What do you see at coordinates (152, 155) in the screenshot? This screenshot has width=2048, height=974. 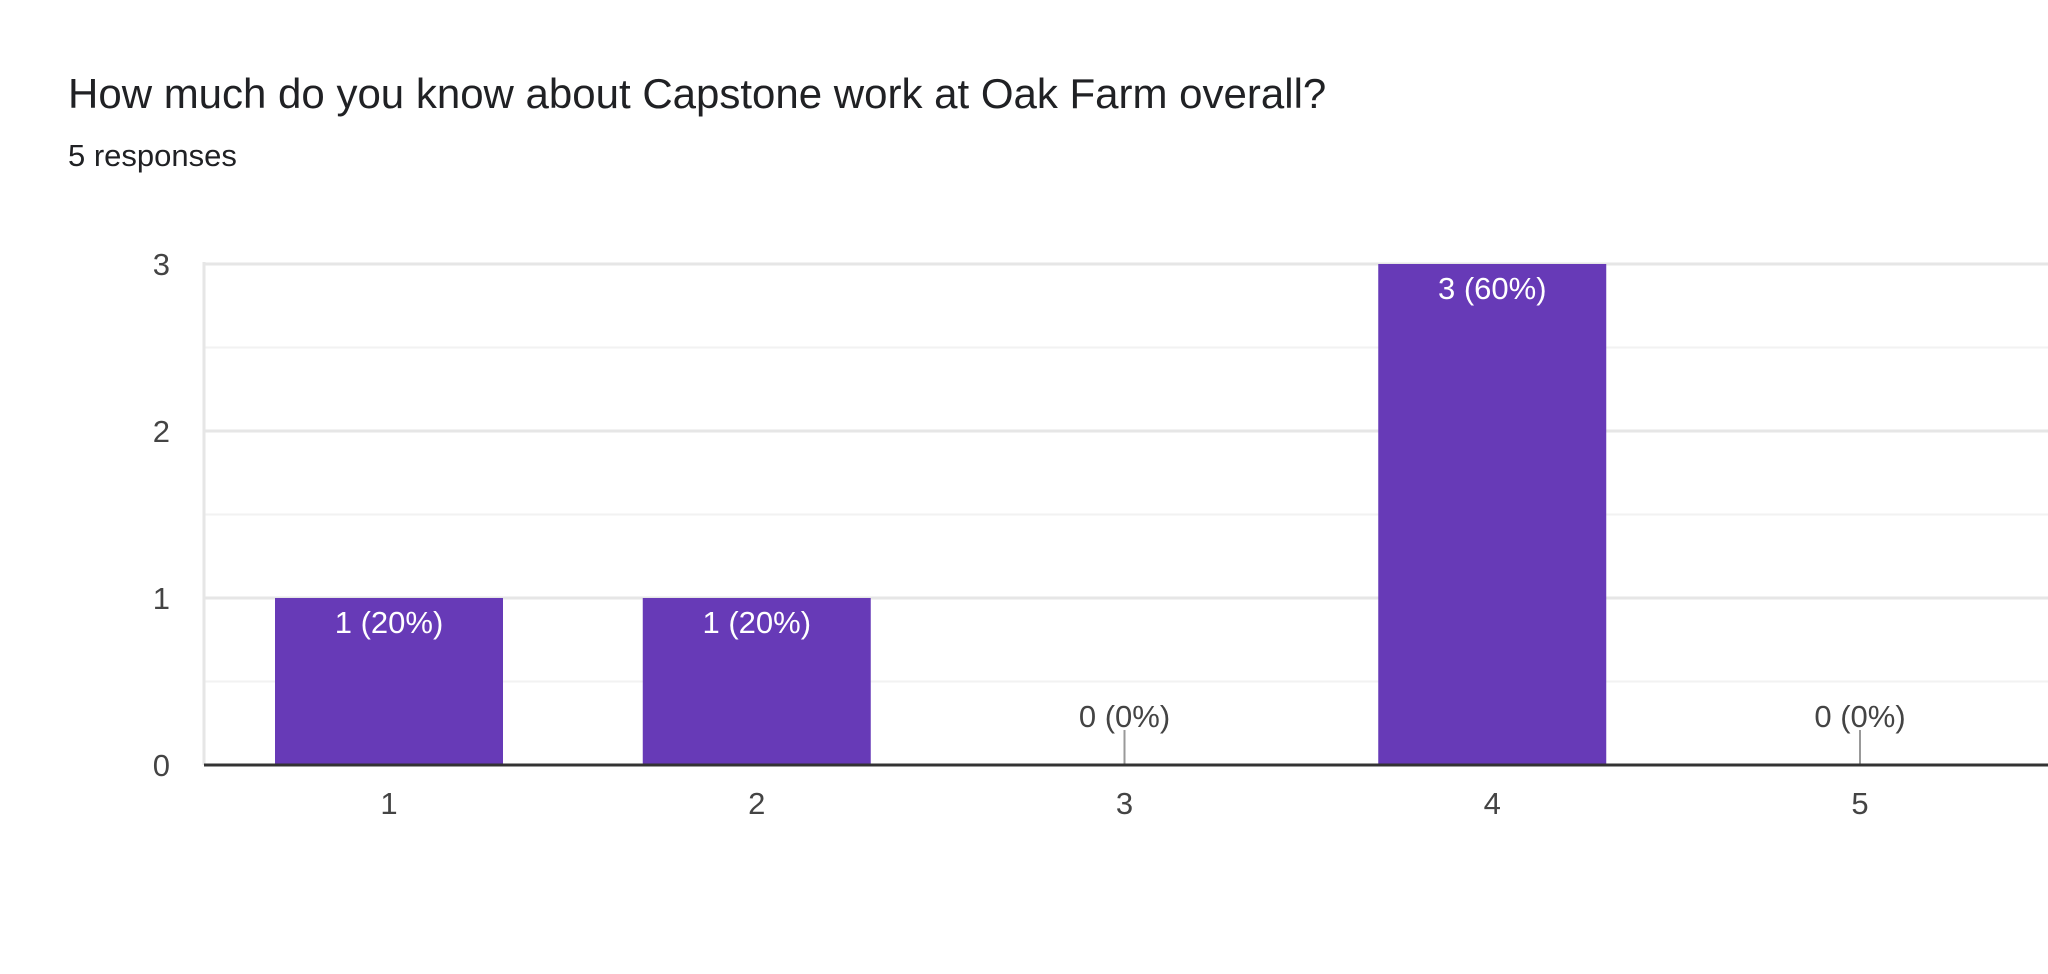 I see `response-count: 5 responses` at bounding box center [152, 155].